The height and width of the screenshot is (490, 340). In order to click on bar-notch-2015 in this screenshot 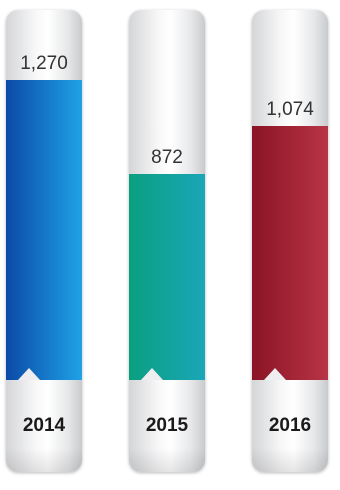, I will do `click(152, 374)`.